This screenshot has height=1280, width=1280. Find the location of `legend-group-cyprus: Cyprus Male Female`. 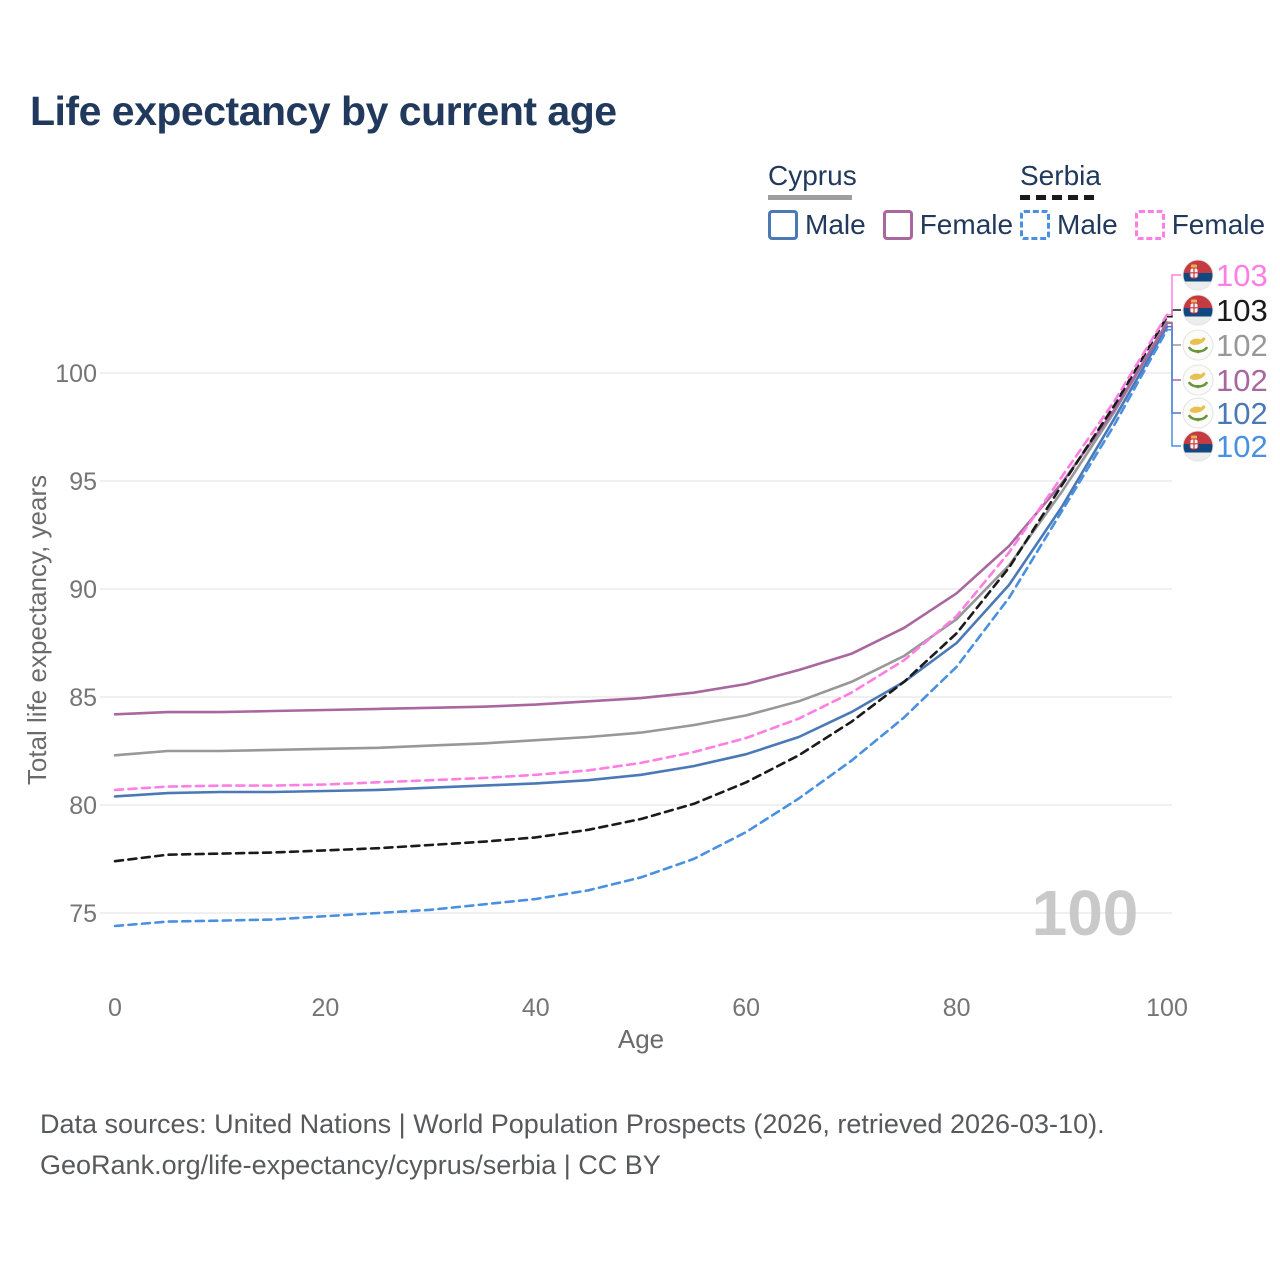

legend-group-cyprus: Cyprus Male Female is located at coordinates (890, 200).